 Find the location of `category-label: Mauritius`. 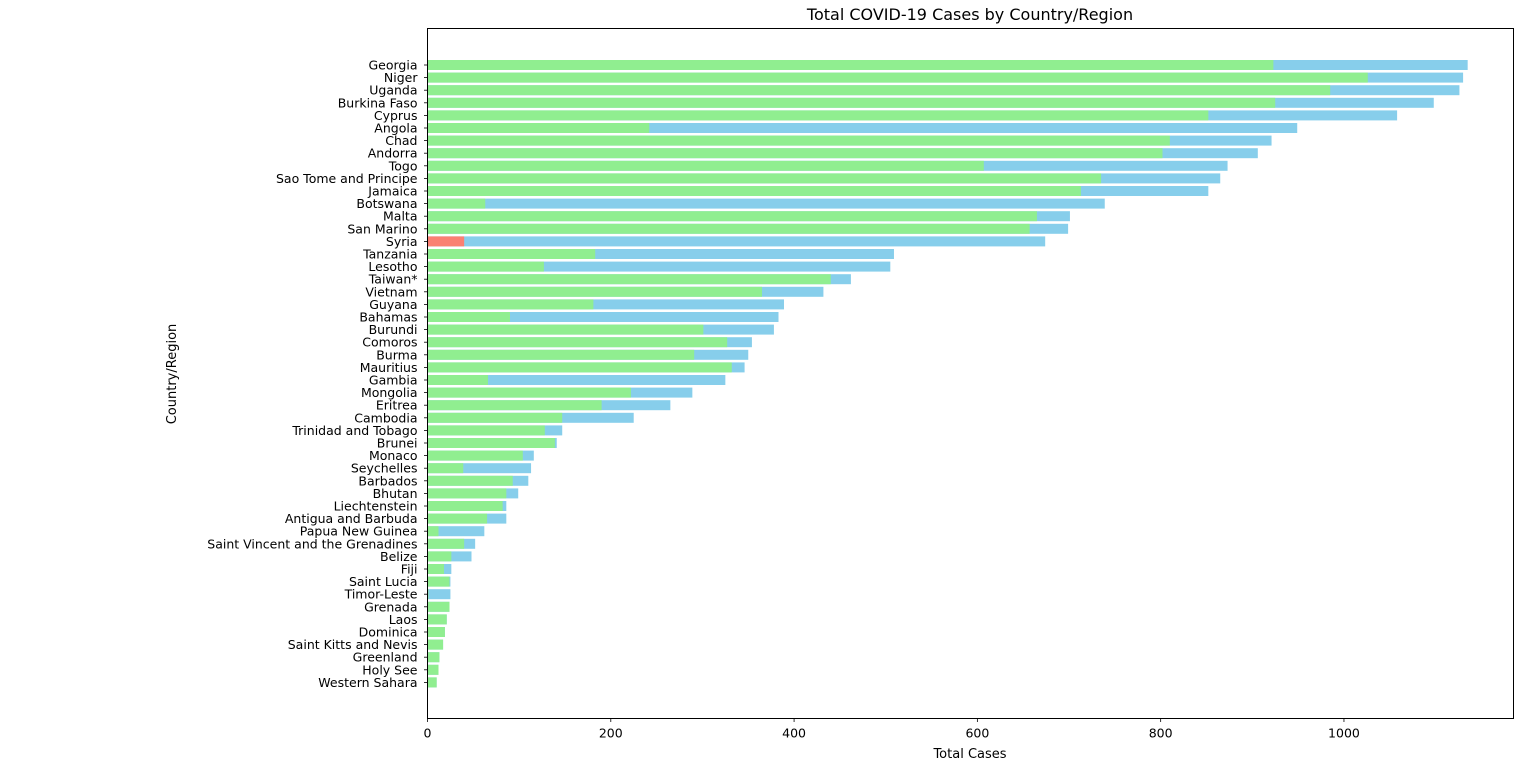

category-label: Mauritius is located at coordinates (389, 367).